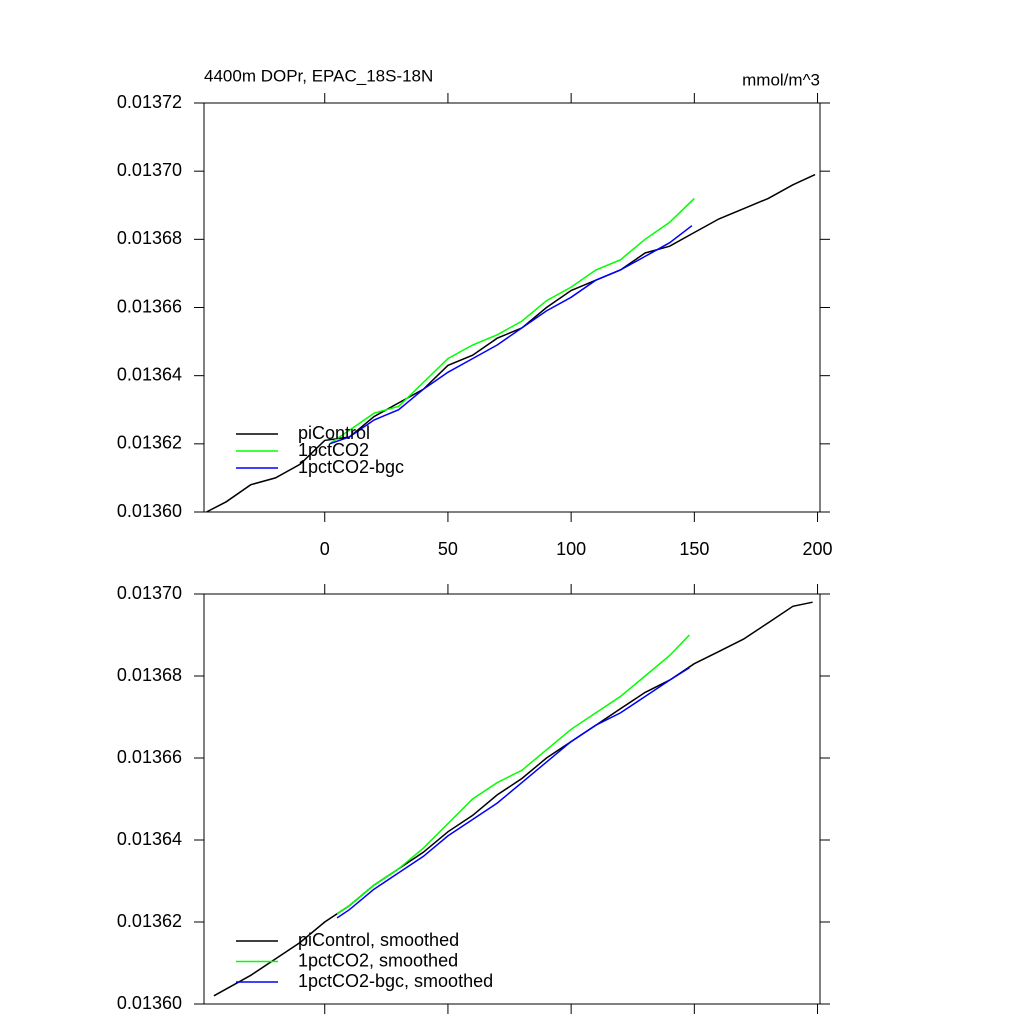 The width and height of the screenshot is (1024, 1024). I want to click on legend-label: piControl, so click(334, 433).